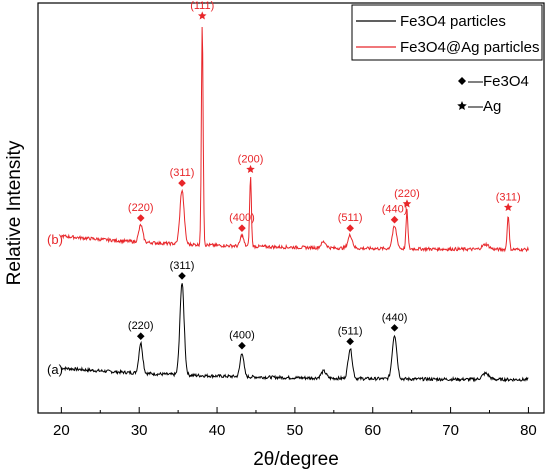  Describe the element at coordinates (295, 430) in the screenshot. I see `x-tick-label: 50` at that location.